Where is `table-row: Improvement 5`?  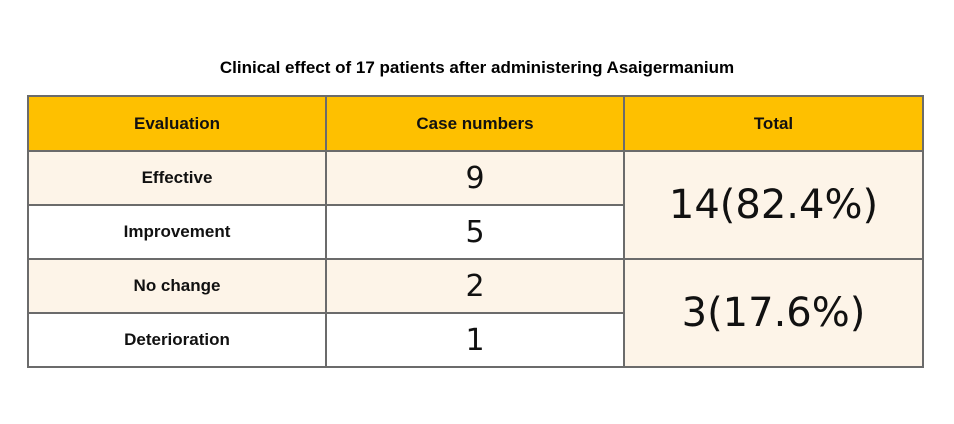
table-row: Improvement 5 is located at coordinates (475, 232).